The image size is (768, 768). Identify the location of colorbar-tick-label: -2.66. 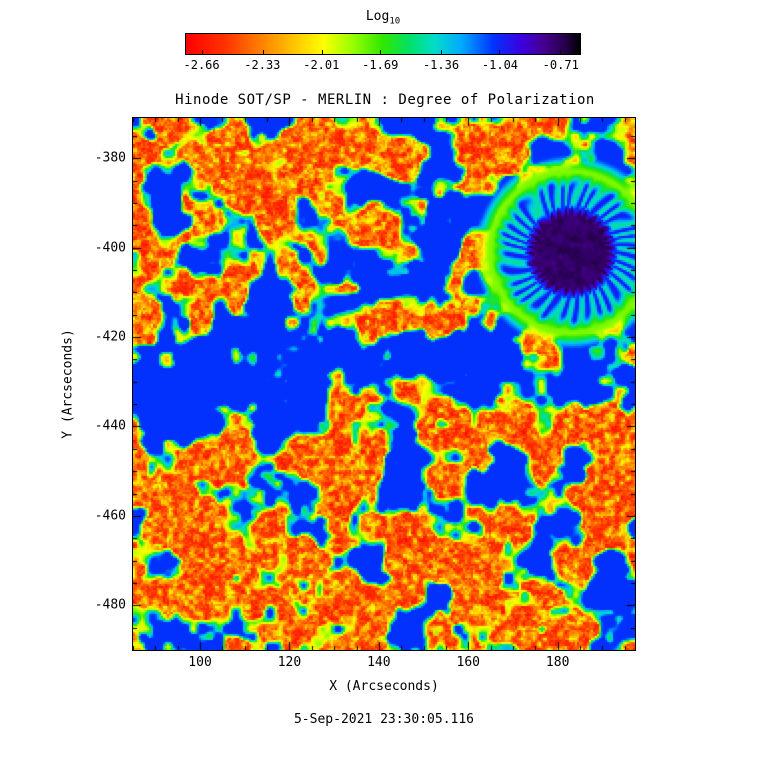
(201, 65).